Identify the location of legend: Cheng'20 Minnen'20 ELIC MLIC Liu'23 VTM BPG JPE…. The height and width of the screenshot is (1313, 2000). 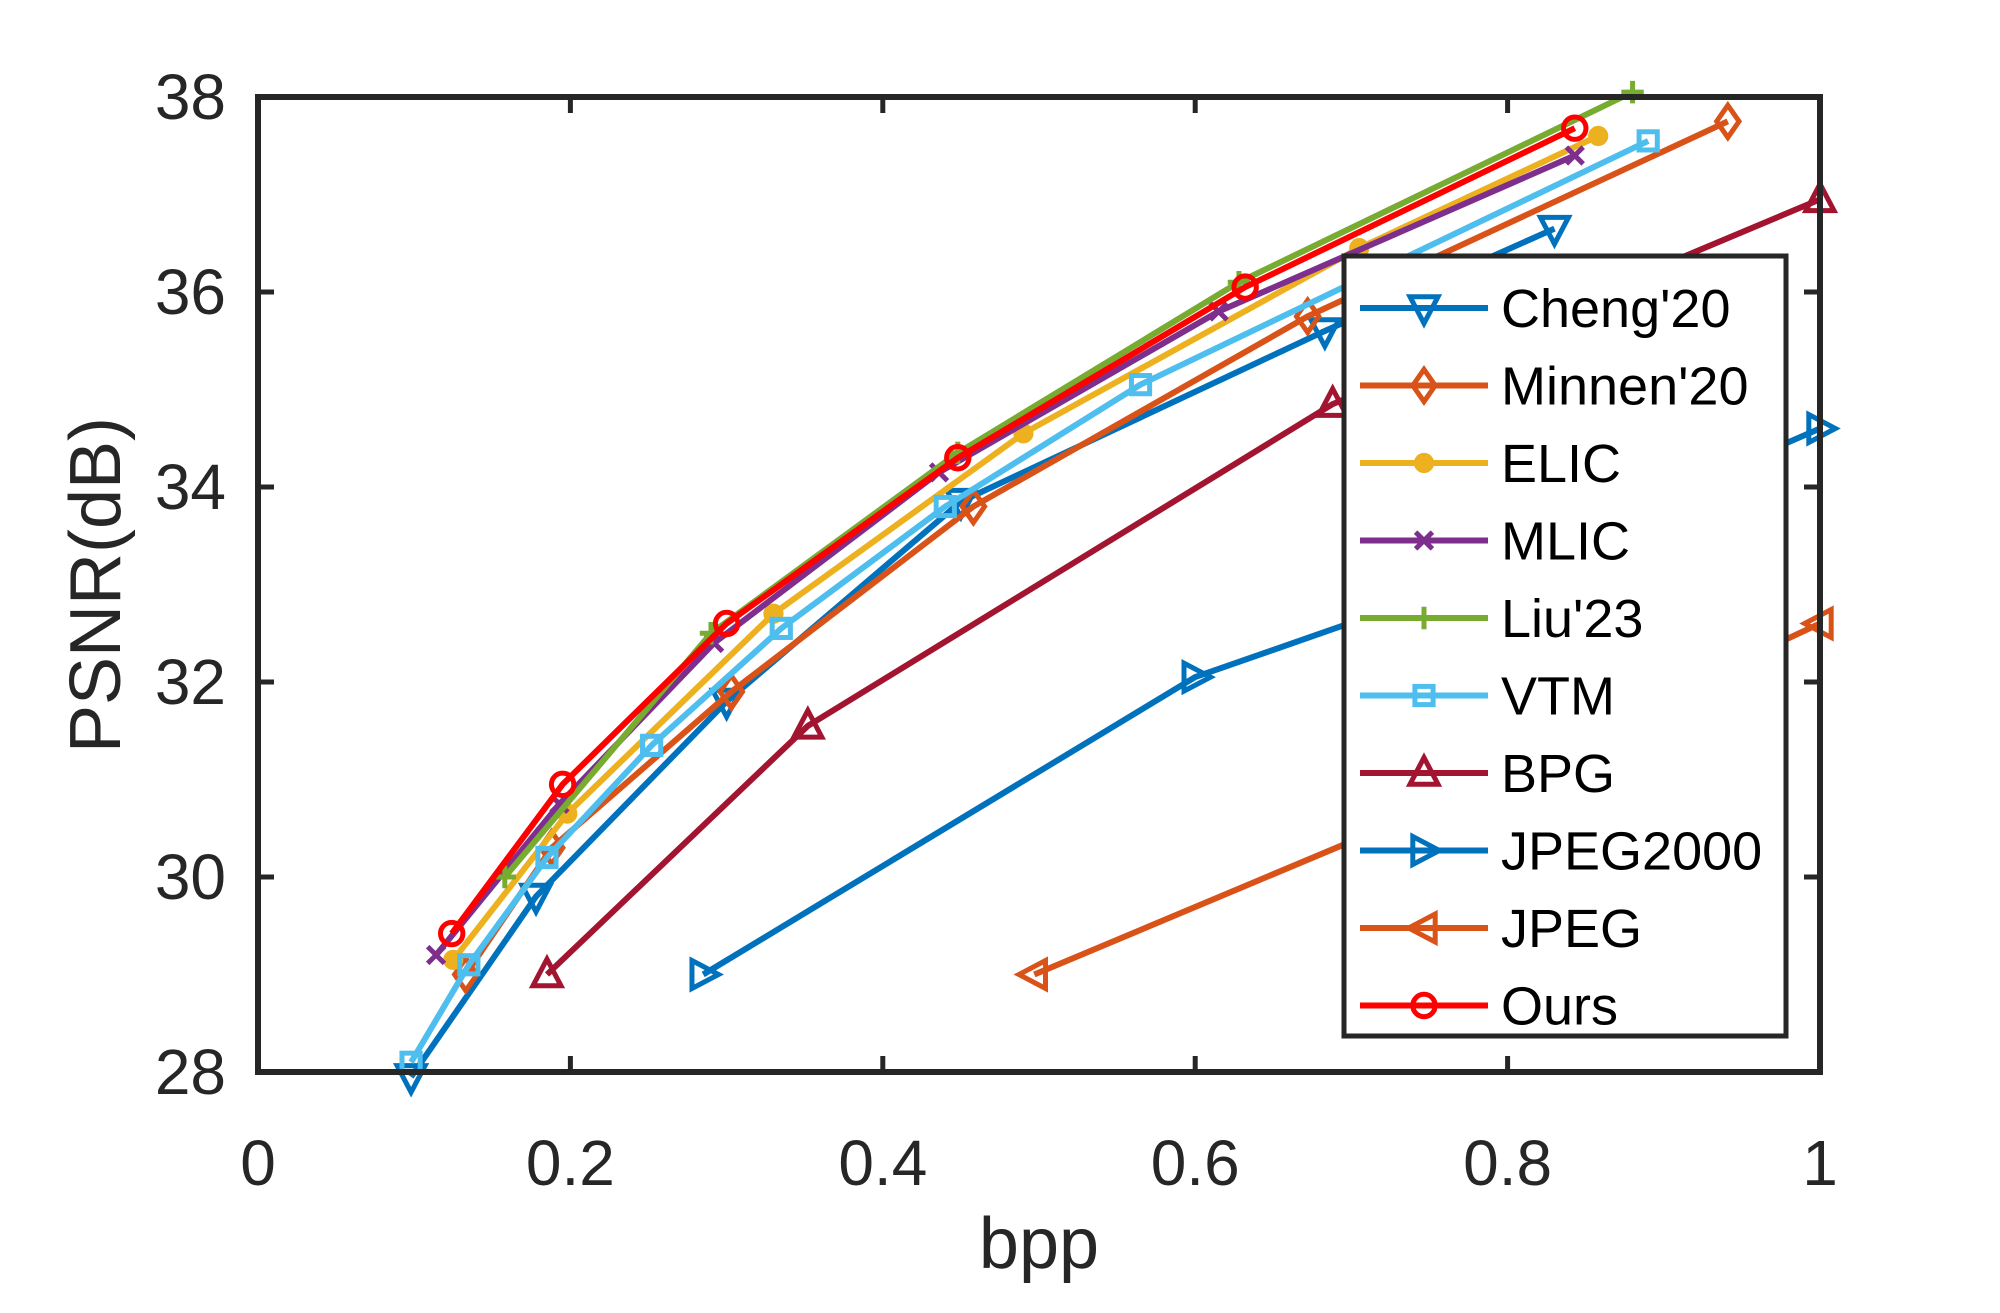
(1565, 646).